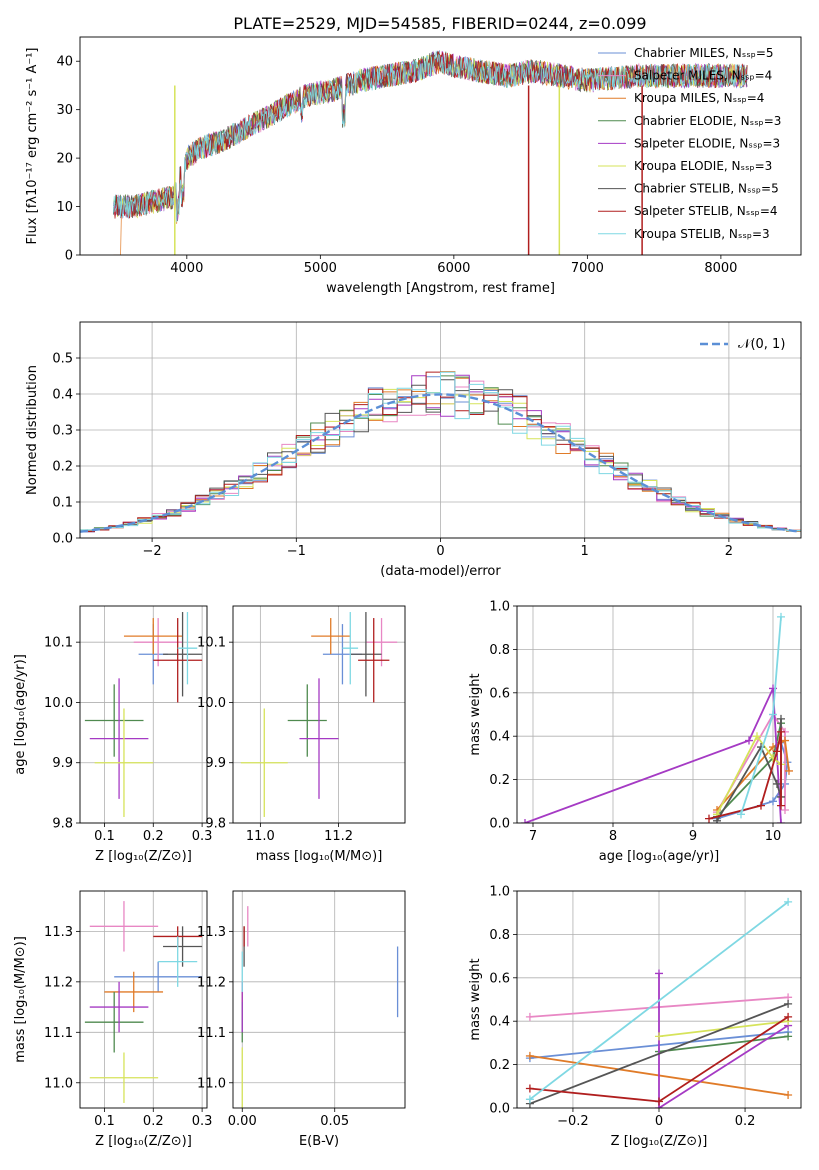  What do you see at coordinates (761, 344) in the screenshot?
I see `legend-entry: 𝒩(0, 1)` at bounding box center [761, 344].